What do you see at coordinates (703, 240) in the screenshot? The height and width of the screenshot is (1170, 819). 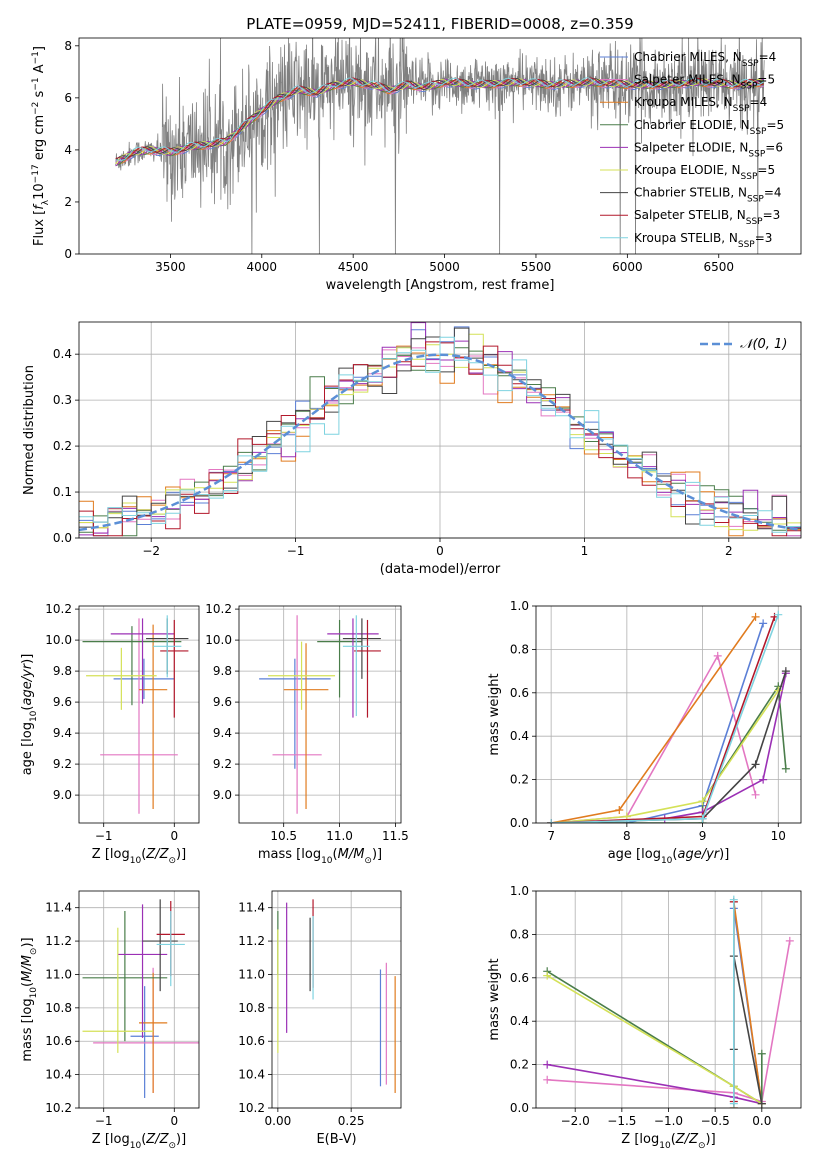 I see `legend-label-kroupa-stelib: Kroupa STELIB, NSSP=3` at bounding box center [703, 240].